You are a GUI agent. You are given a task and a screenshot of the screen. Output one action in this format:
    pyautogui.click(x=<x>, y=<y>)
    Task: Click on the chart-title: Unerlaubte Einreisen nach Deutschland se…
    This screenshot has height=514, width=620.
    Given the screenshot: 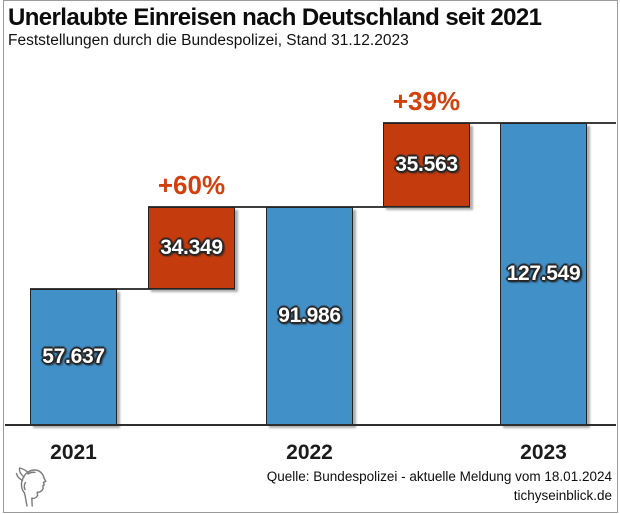 What is the action you would take?
    pyautogui.click(x=275, y=17)
    